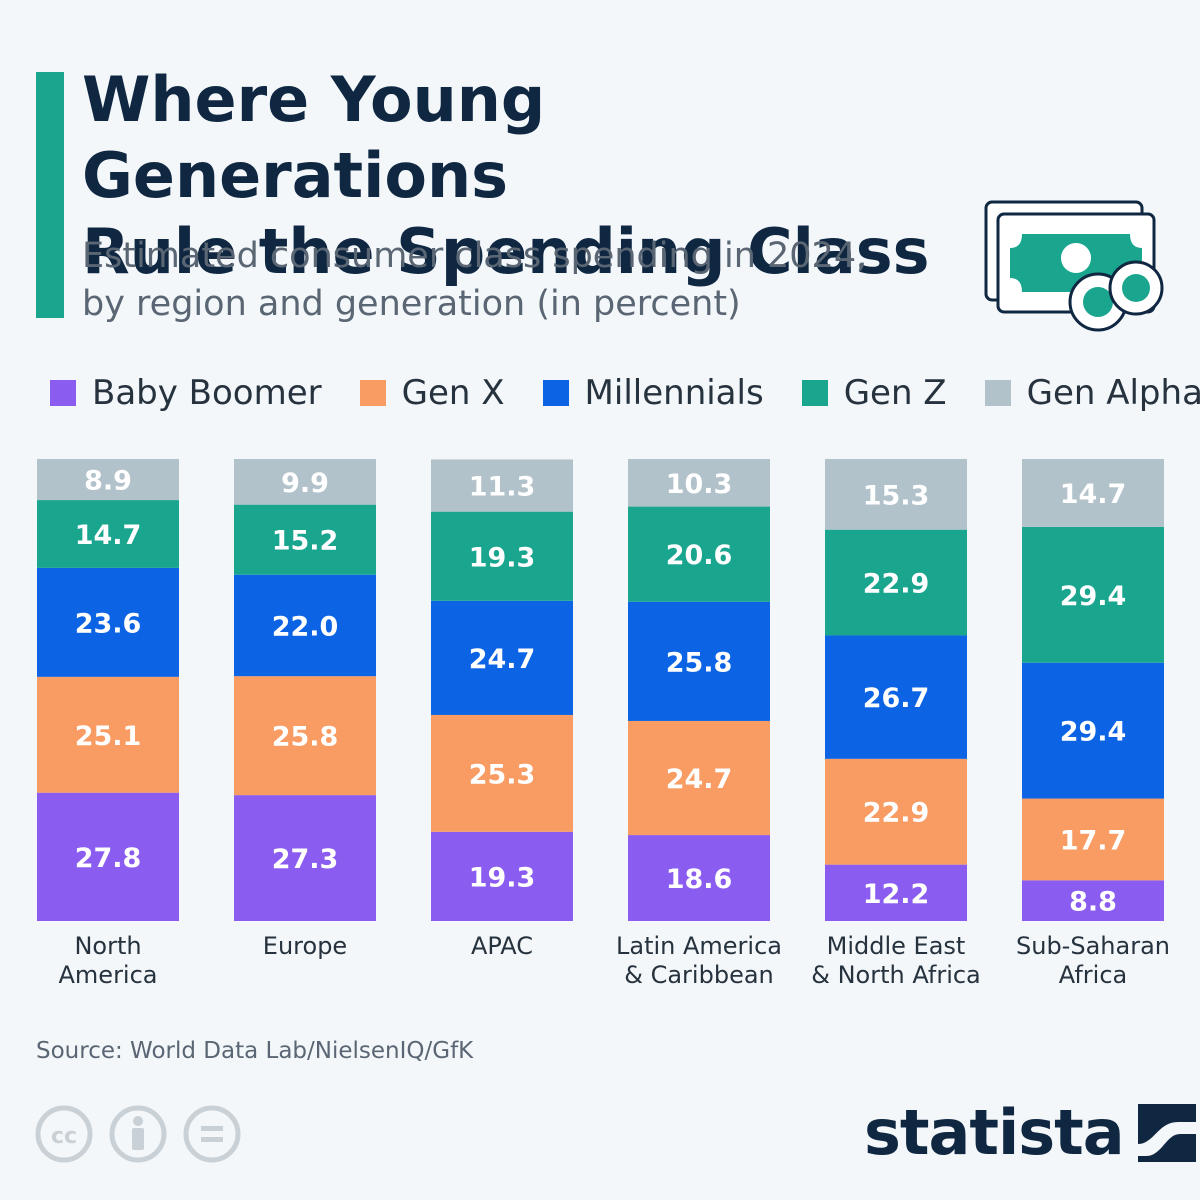  What do you see at coordinates (63, 393) in the screenshot?
I see `legend-swatch-baby-boomer` at bounding box center [63, 393].